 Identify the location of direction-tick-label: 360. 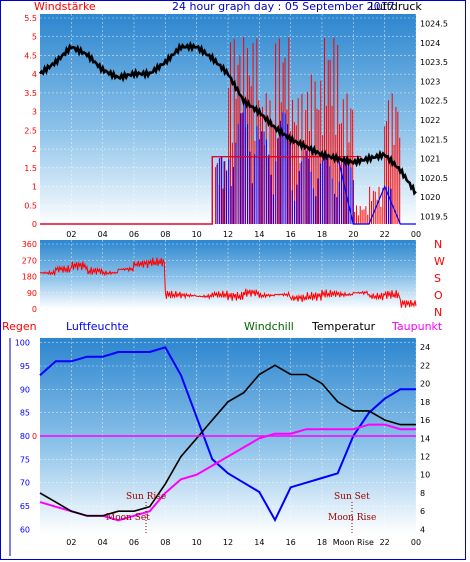
(29, 244).